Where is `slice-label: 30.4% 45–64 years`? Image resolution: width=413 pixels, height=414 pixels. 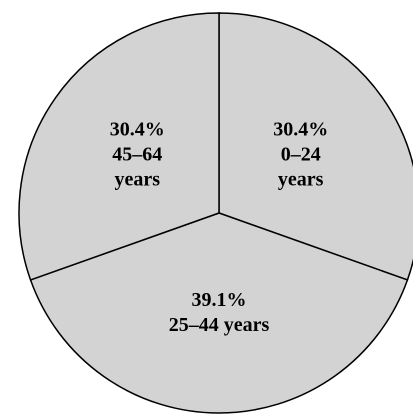
slice-label: 30.4% 45–64 years is located at coordinates (137, 155).